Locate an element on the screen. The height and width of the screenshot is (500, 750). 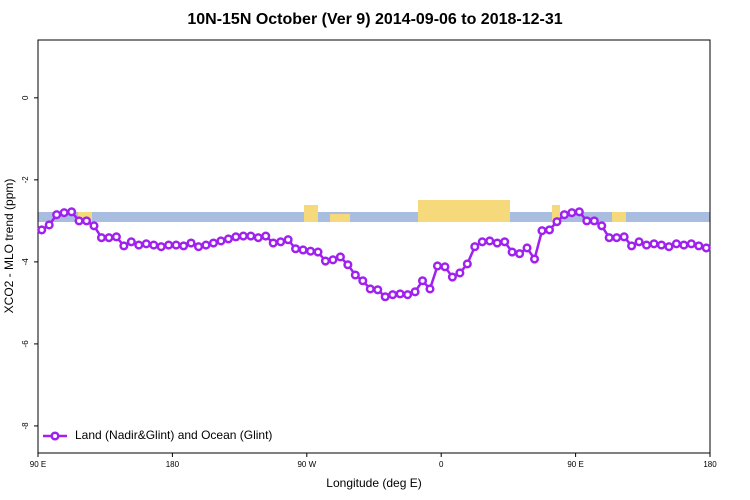
y-tick-label: -8 is located at coordinates (25, 426).